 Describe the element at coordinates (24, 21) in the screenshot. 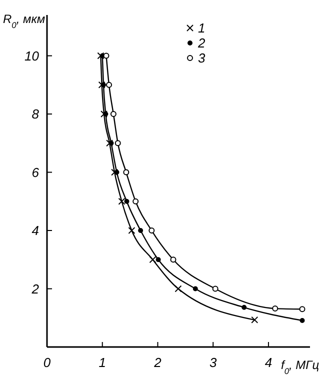

I see `y-axis-title: R$_{0}$, мкм` at that location.